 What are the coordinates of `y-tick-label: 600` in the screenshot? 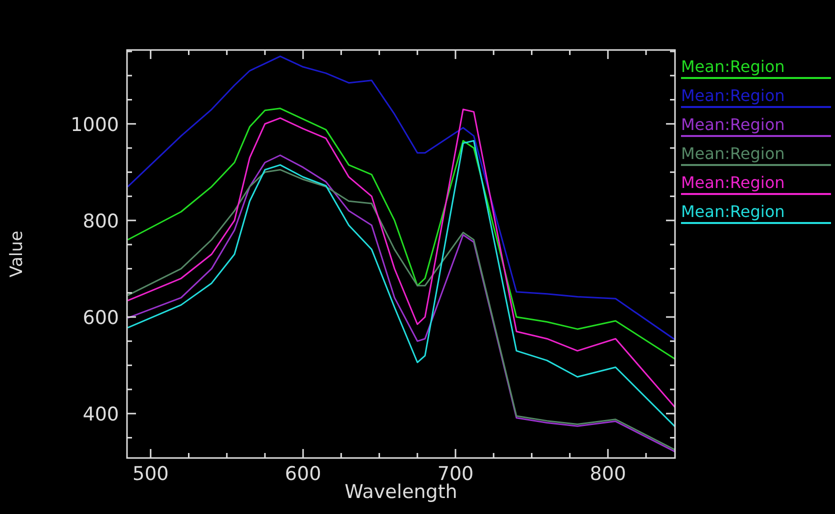 It's located at (100, 318).